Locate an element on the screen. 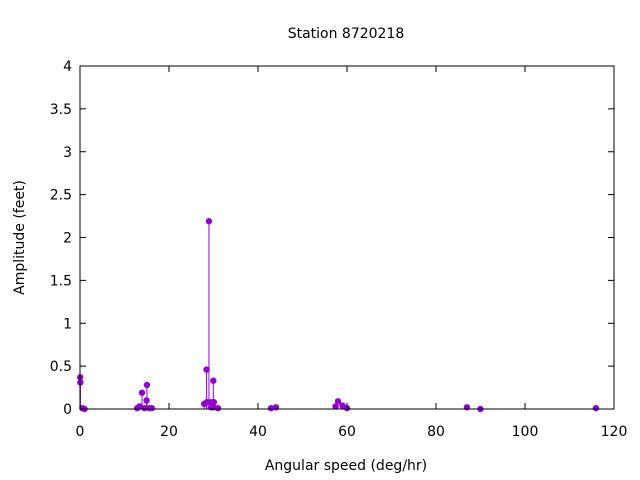 Image resolution: width=640 pixels, height=480 pixels. y-axis-label: Amplitude (feet) is located at coordinates (20, 237).